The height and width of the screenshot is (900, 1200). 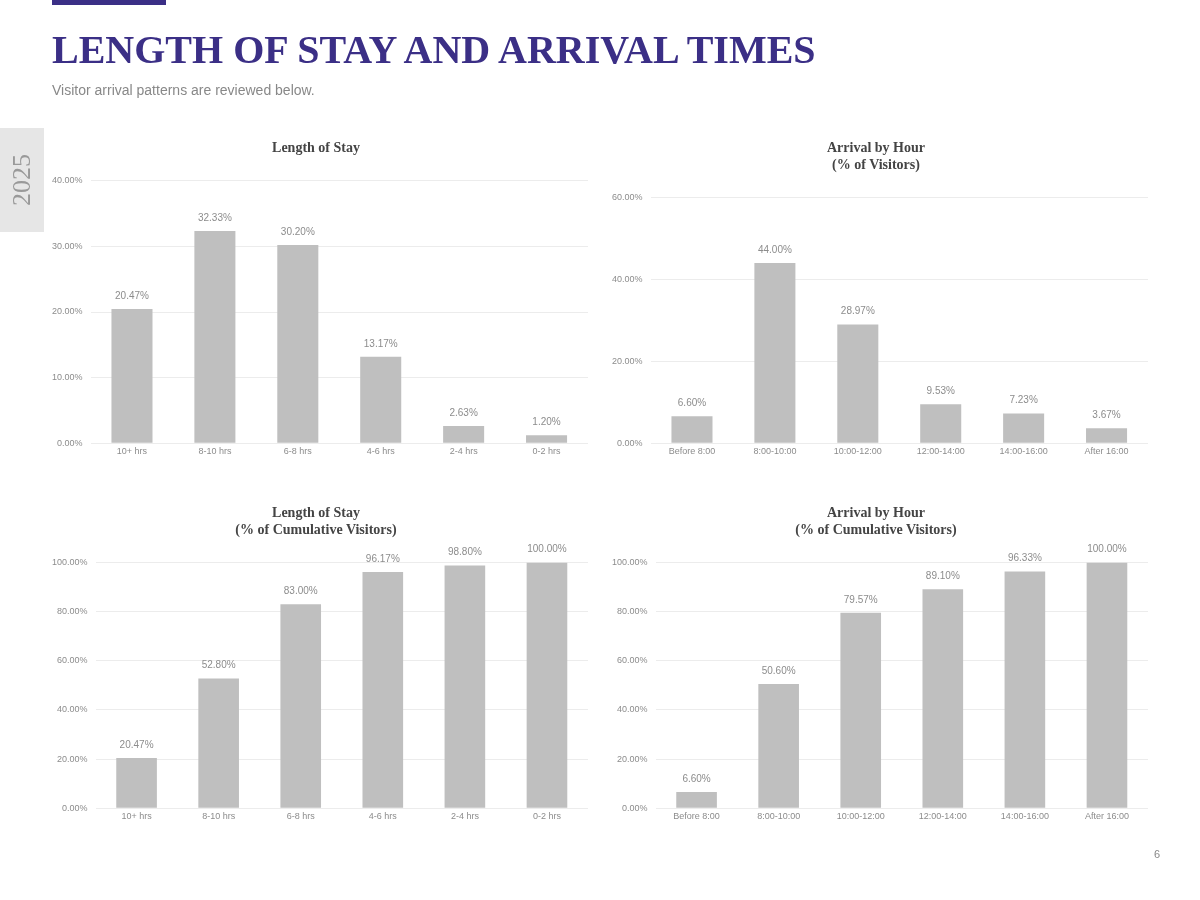 What do you see at coordinates (434, 49) in the screenshot?
I see `text: LENGTH OF STAY AND ARRIVAL TIMES` at bounding box center [434, 49].